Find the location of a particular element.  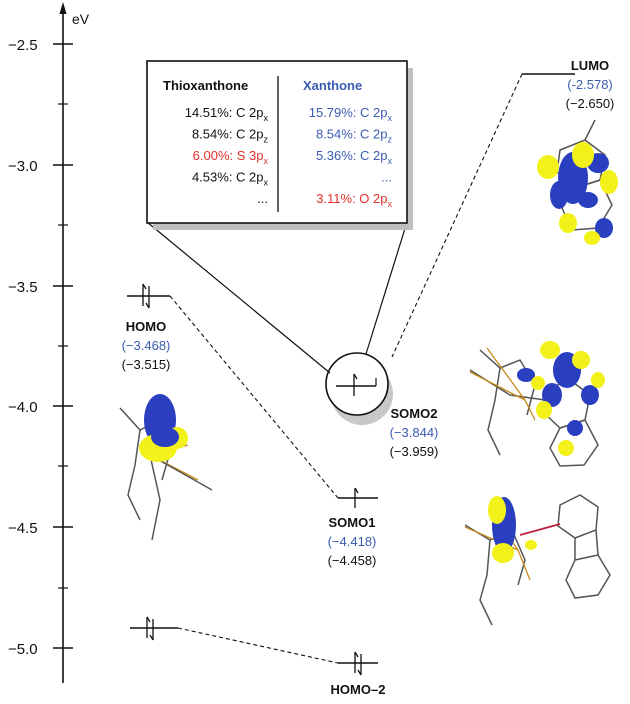

zoom-line-right is located at coordinates (386, 288).